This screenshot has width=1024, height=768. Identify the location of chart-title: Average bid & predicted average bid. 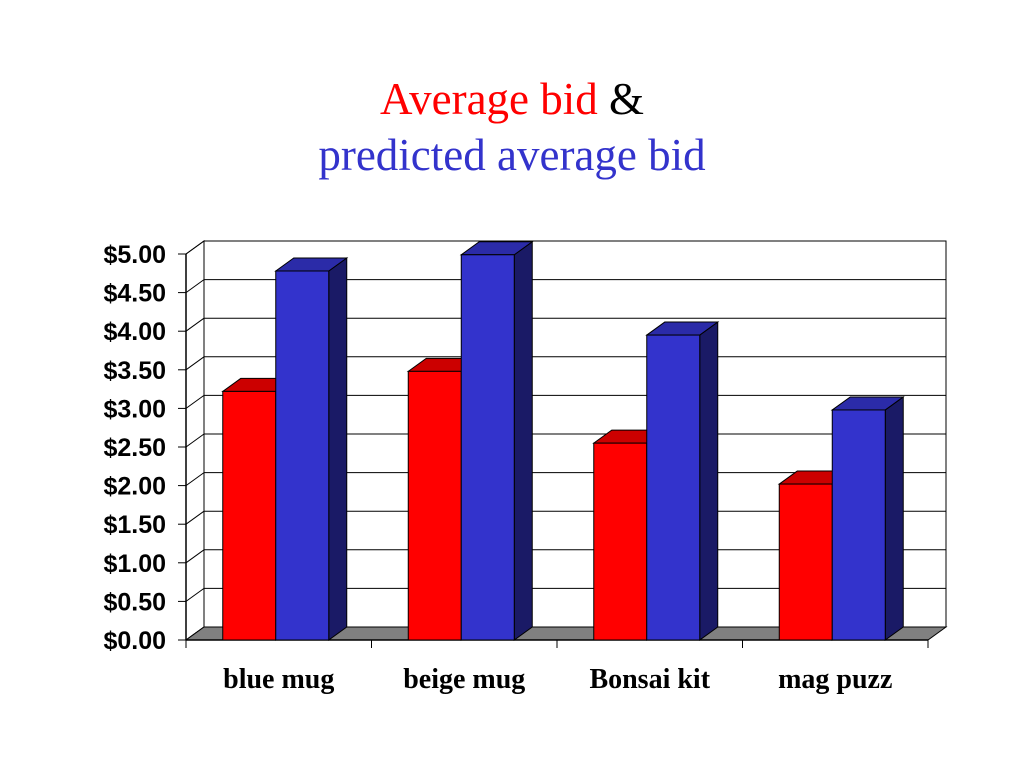
(512, 127).